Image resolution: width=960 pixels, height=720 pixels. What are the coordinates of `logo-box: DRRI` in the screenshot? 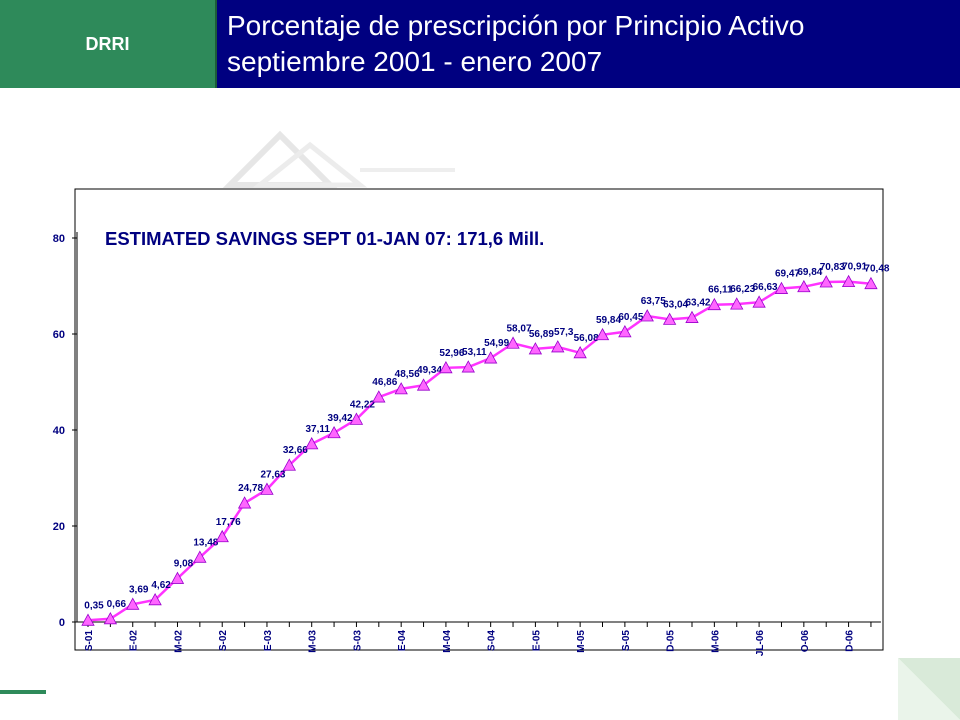 It's located at (108, 44).